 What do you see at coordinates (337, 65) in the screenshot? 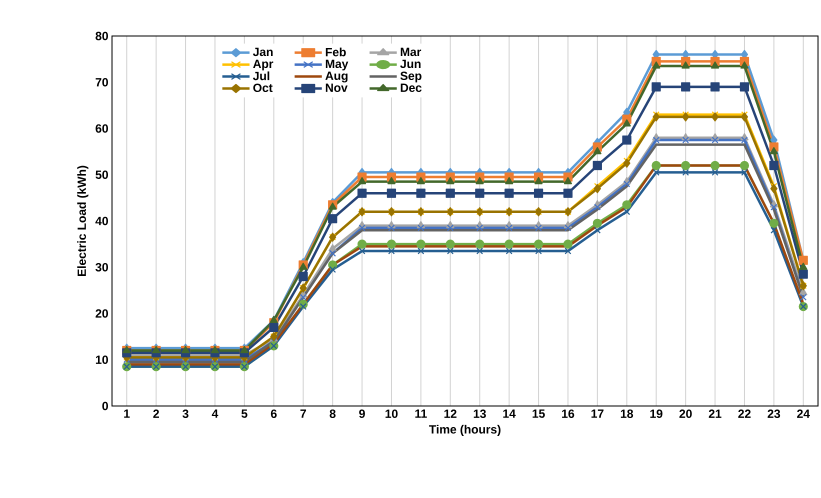
I see `legend-label: May` at bounding box center [337, 65].